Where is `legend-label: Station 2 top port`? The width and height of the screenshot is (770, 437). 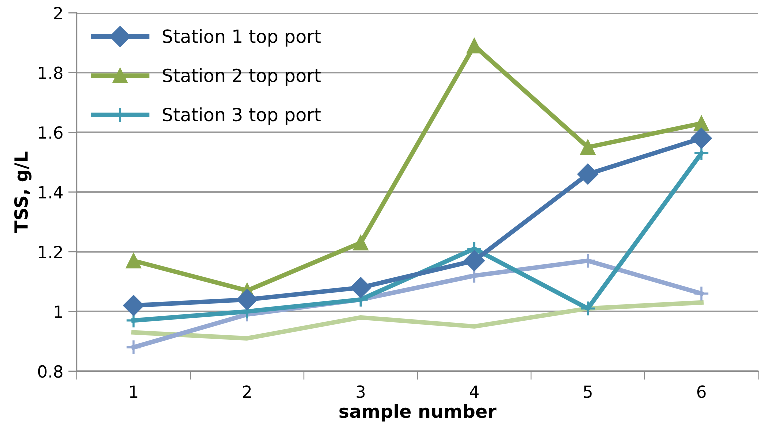
legend-label: Station 2 top port is located at coordinates (242, 77).